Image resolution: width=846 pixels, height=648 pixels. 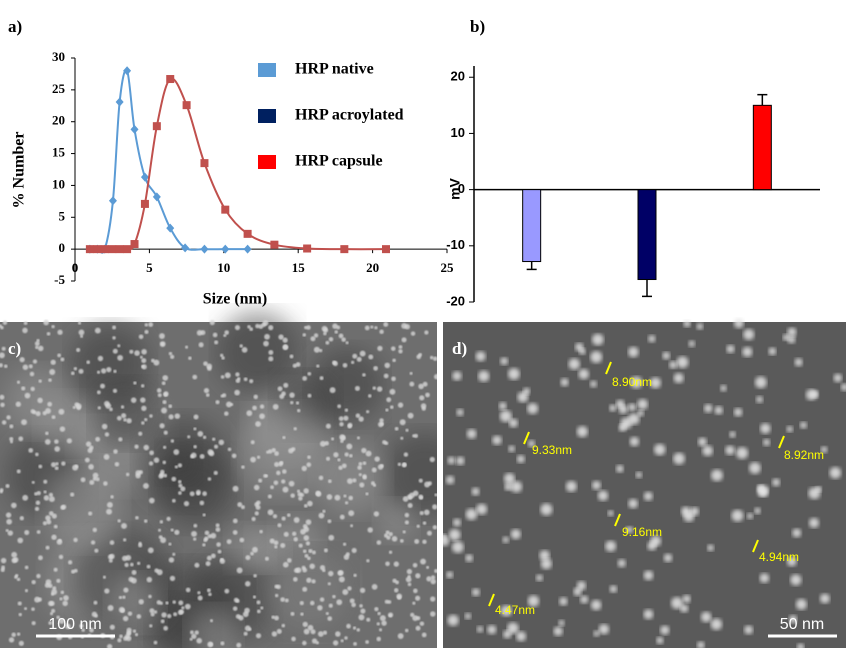 I want to click on x-tick-label: 0, so click(x=75, y=267).